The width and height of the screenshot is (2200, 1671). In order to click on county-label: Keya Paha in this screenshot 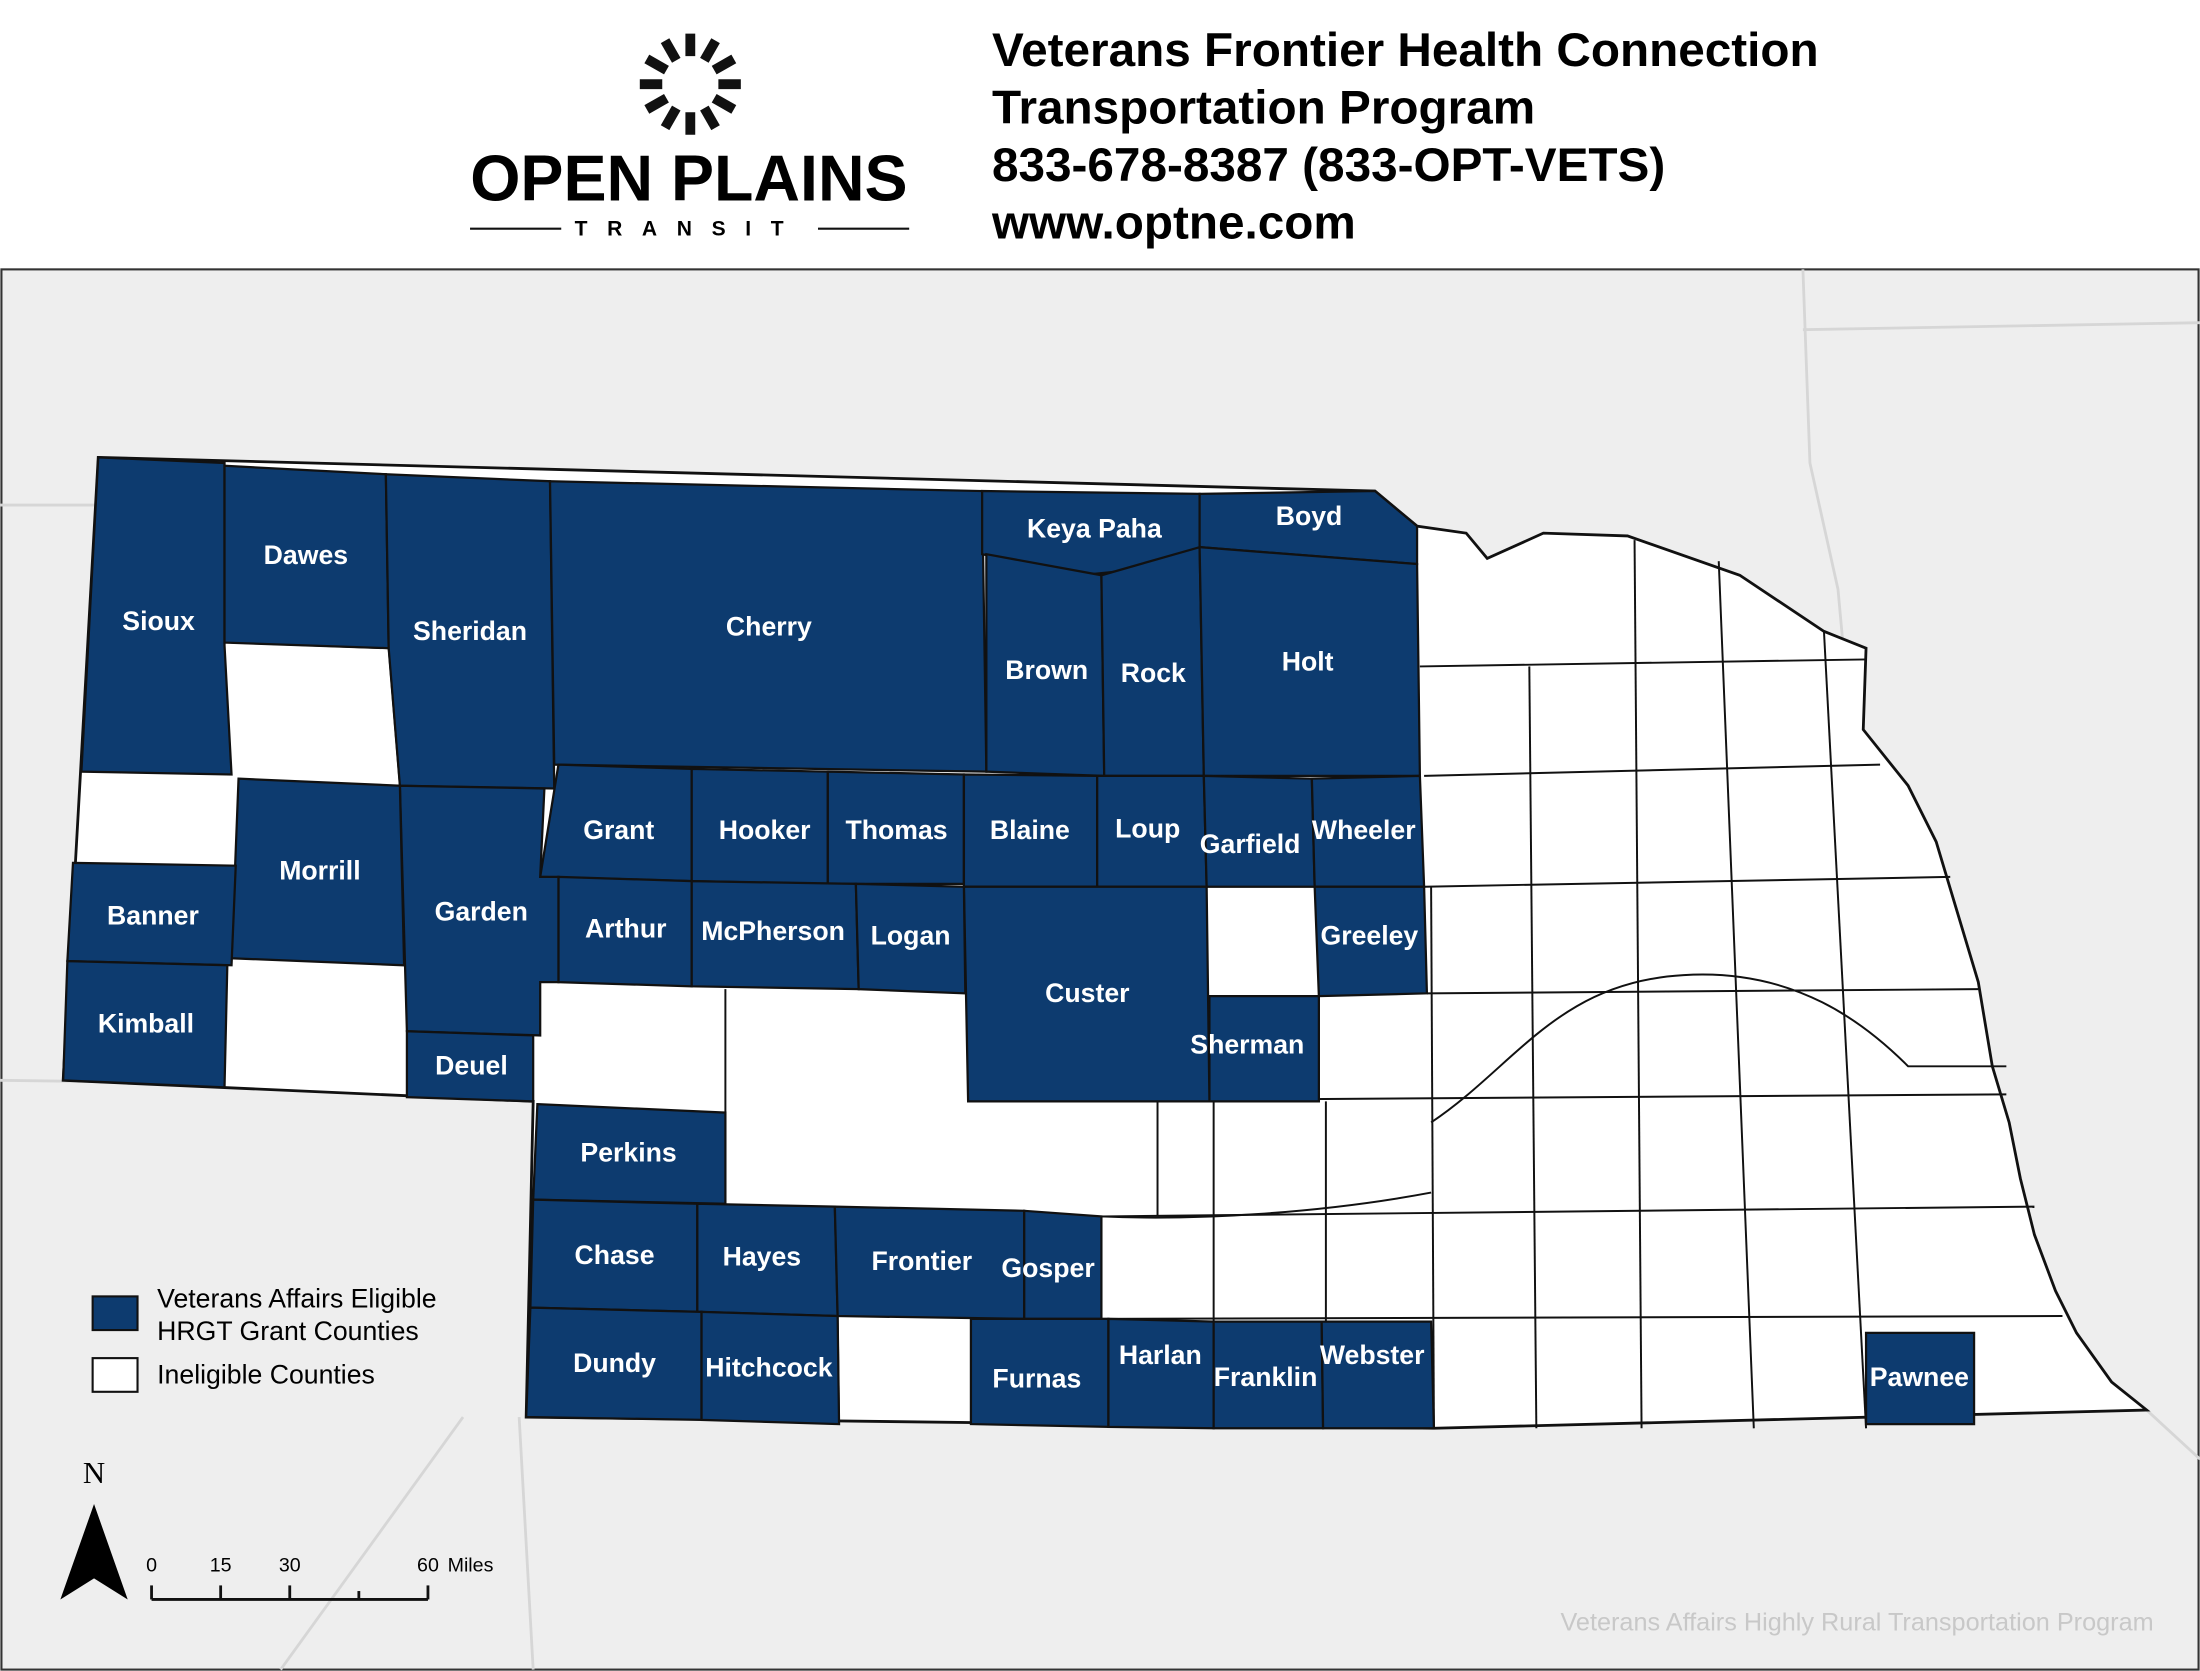, I will do `click(1094, 528)`.